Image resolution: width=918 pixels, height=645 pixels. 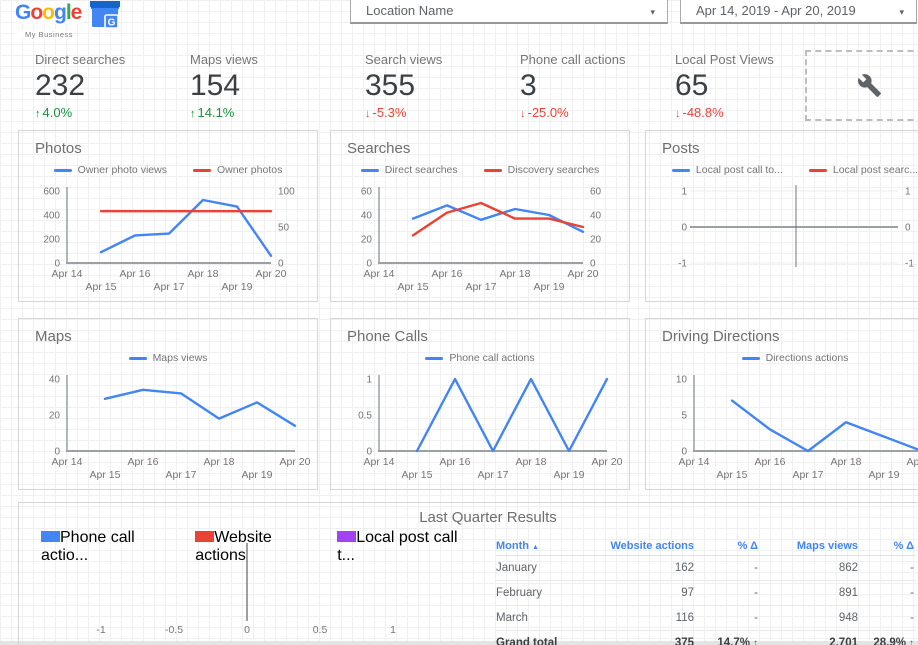 I want to click on date-range-dropdown: Apr 14, 2019 - Apr 20, 2019 ▾, so click(x=798, y=12).